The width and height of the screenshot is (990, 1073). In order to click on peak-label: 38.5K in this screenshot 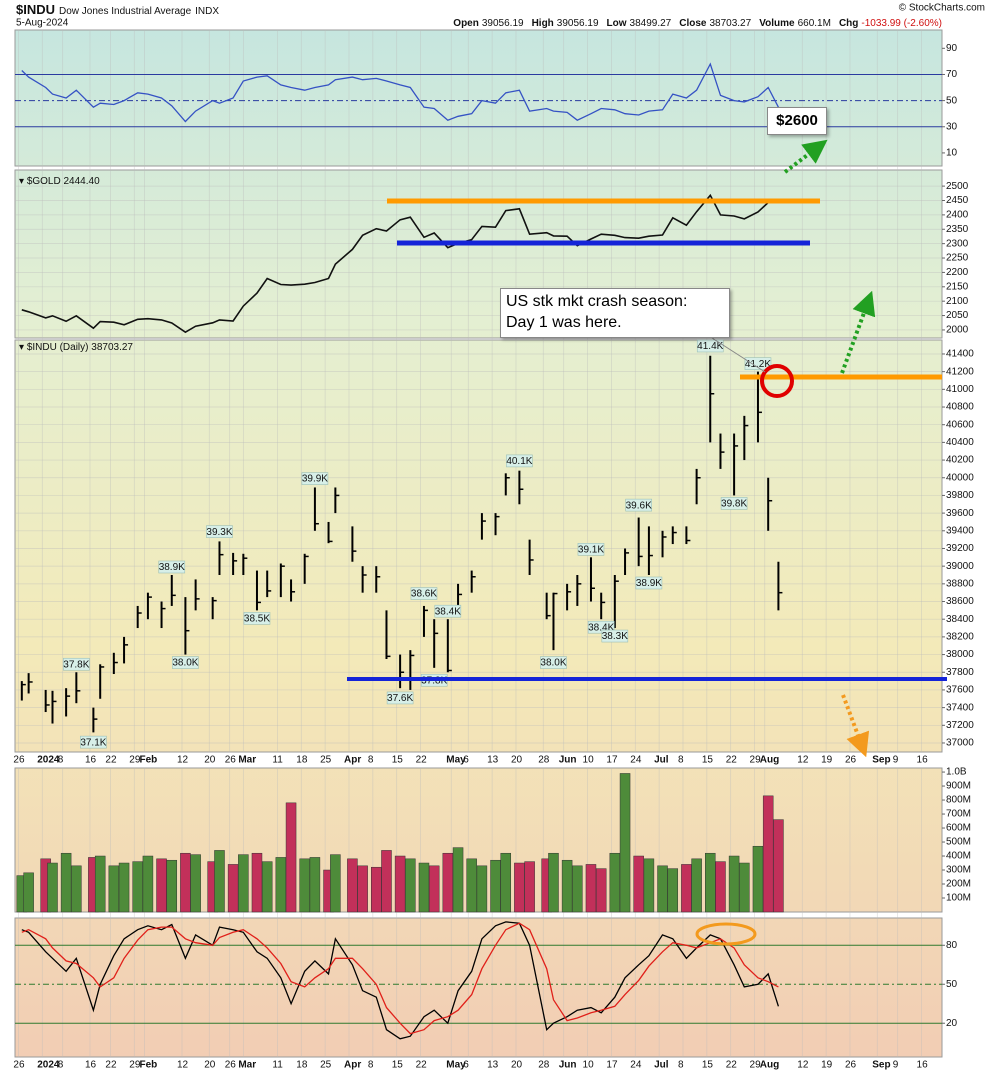, I will do `click(257, 619)`.